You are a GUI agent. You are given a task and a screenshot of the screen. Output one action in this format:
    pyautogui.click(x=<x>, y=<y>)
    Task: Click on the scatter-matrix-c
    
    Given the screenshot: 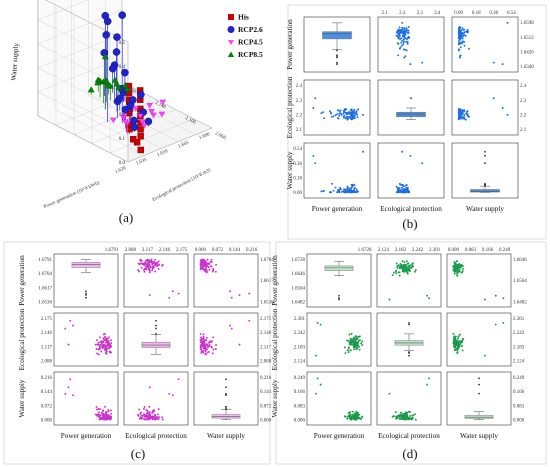 What is the action you would take?
    pyautogui.click(x=156, y=339)
    